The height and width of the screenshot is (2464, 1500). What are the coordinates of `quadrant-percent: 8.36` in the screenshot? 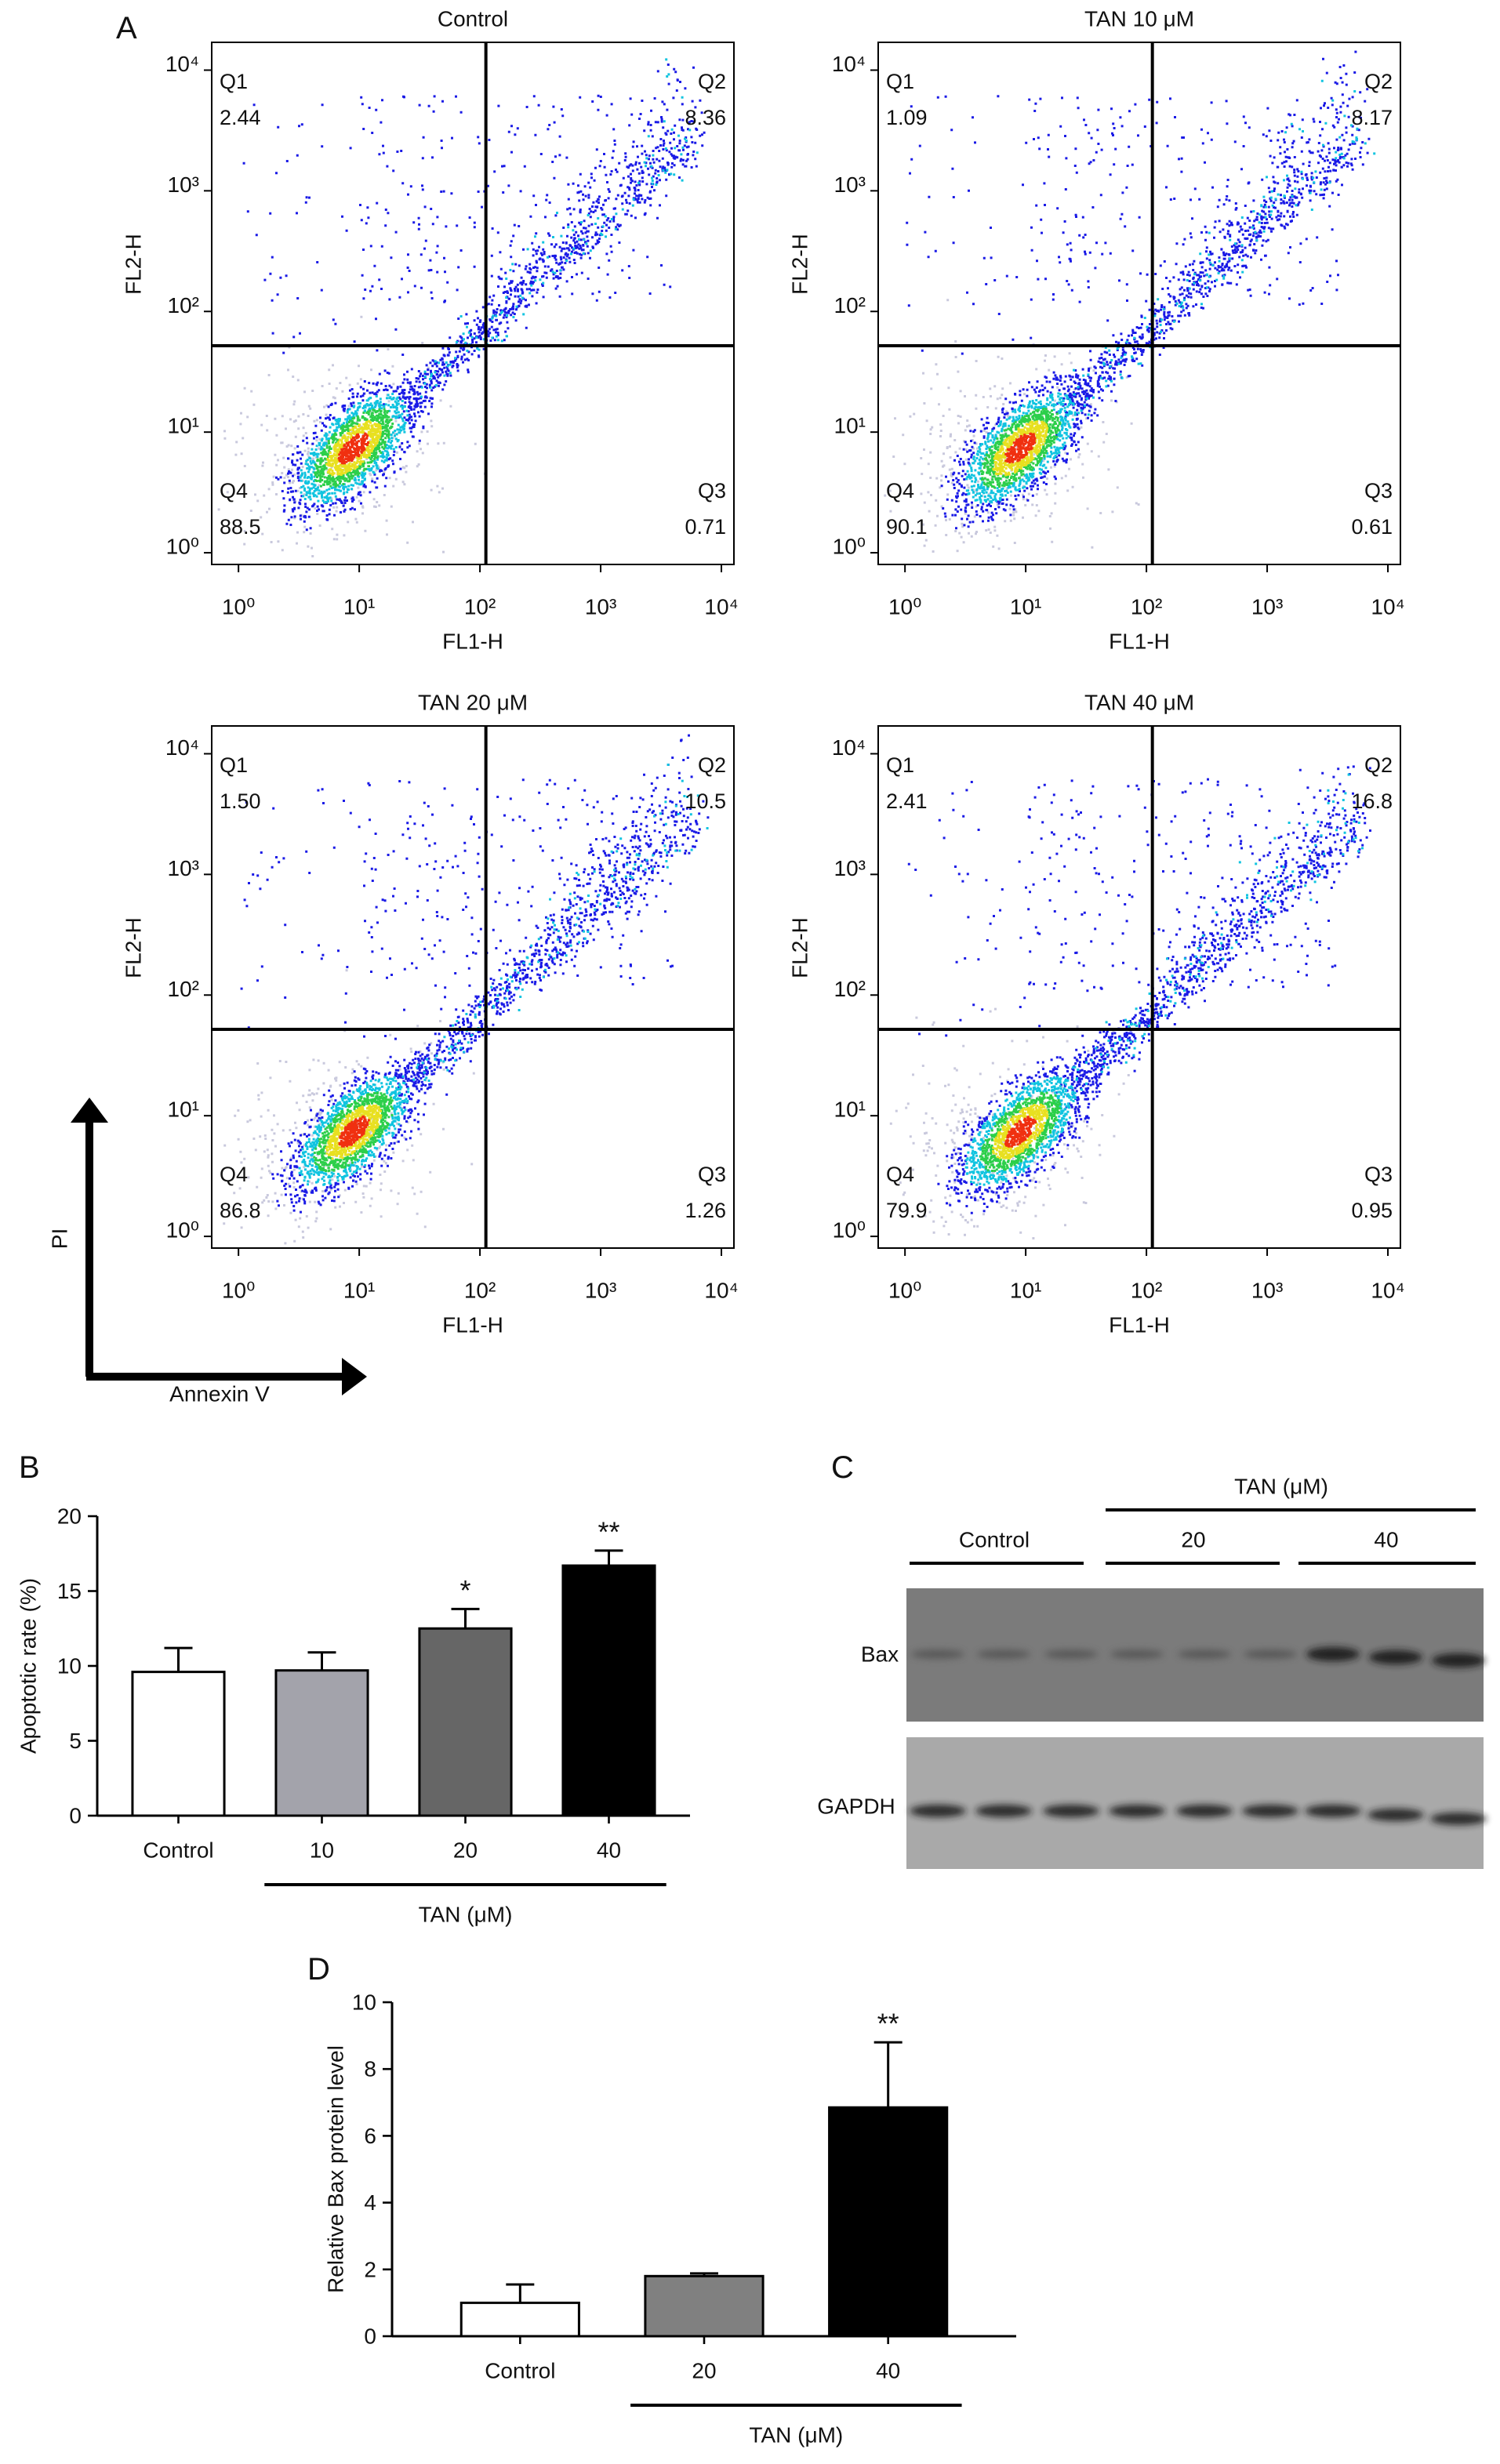 It's located at (706, 117).